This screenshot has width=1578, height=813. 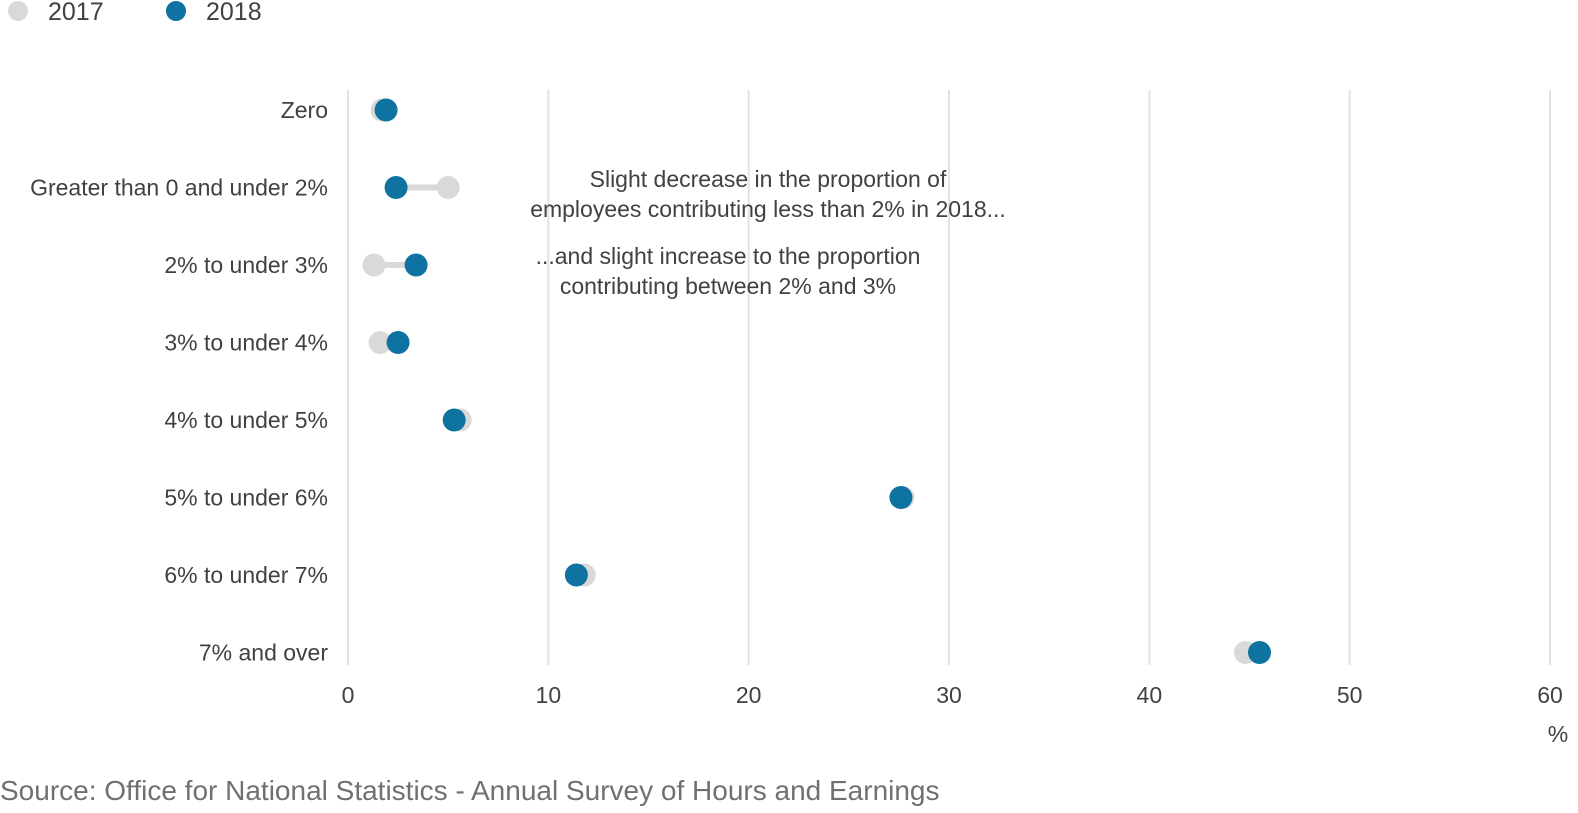 I want to click on category-label: 6% to under 7%, so click(x=246, y=575).